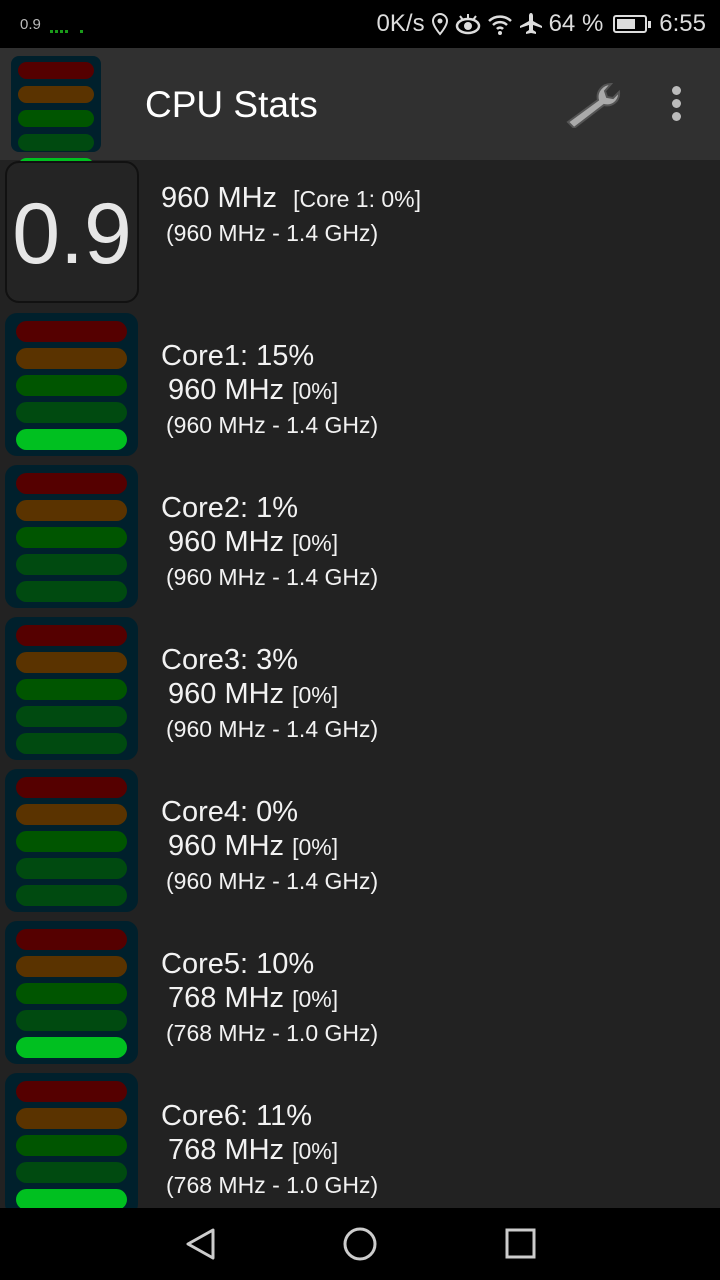 The height and width of the screenshot is (1280, 720). I want to click on eye-icon, so click(467, 24).